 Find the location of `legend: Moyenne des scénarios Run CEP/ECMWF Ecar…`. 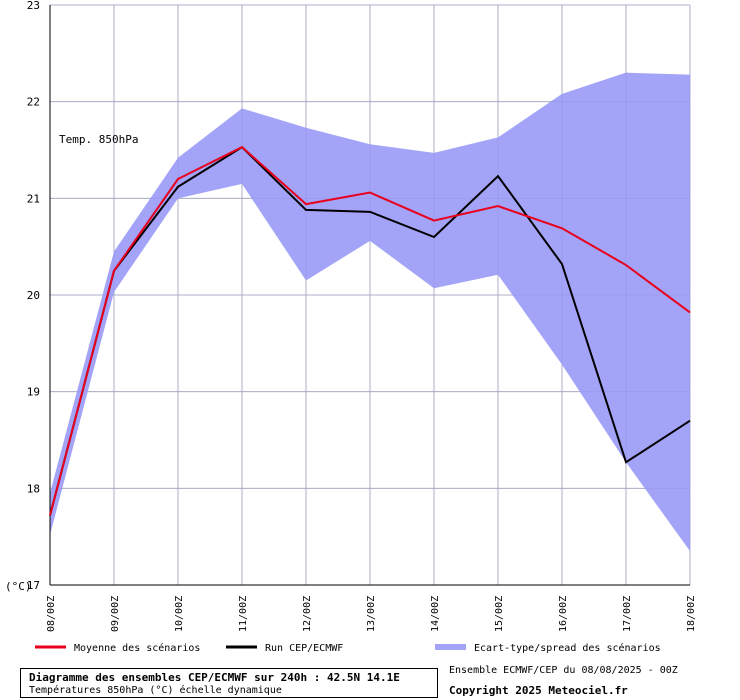

legend: Moyenne des scénarios Run CEP/ECMWF Ecar… is located at coordinates (348, 648).